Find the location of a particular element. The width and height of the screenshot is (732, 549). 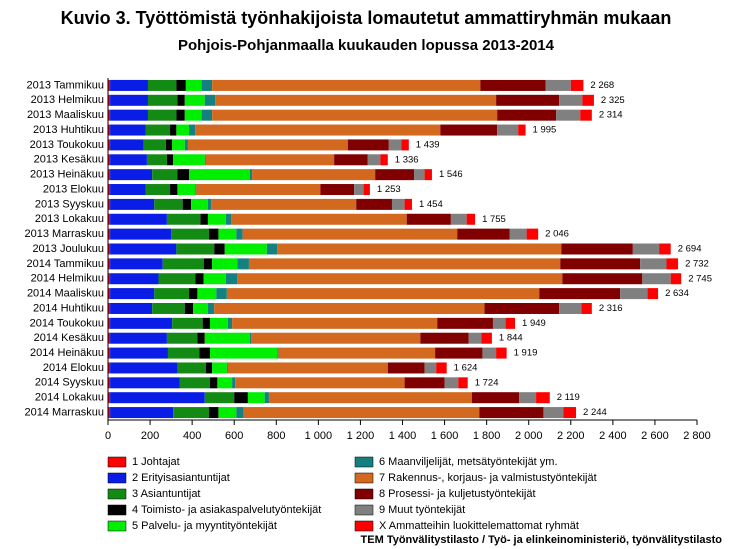

total-label: 1 439 is located at coordinates (428, 144).